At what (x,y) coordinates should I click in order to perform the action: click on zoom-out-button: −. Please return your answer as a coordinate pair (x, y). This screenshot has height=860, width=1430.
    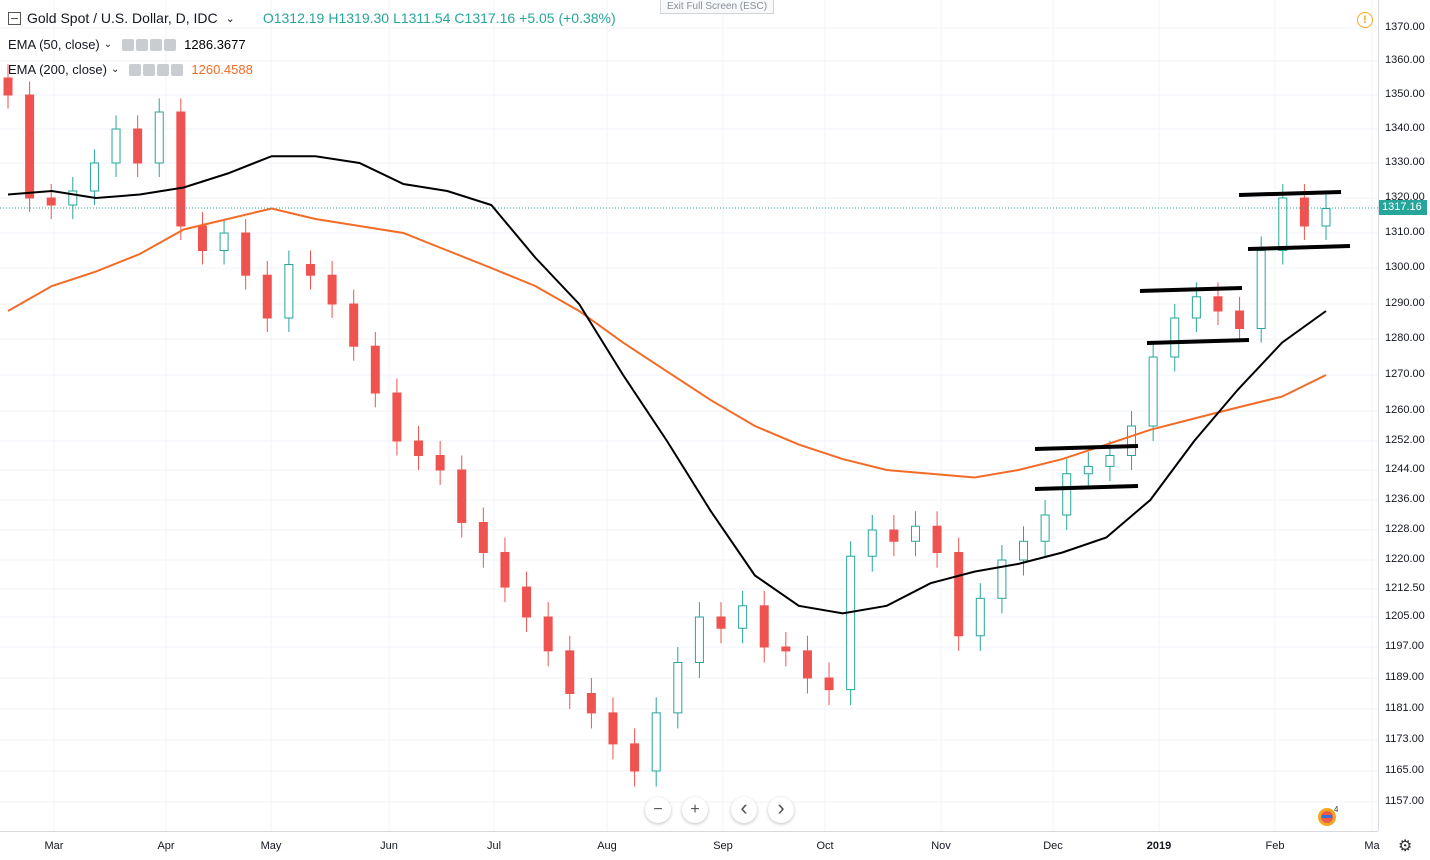
    Looking at the image, I should click on (658, 810).